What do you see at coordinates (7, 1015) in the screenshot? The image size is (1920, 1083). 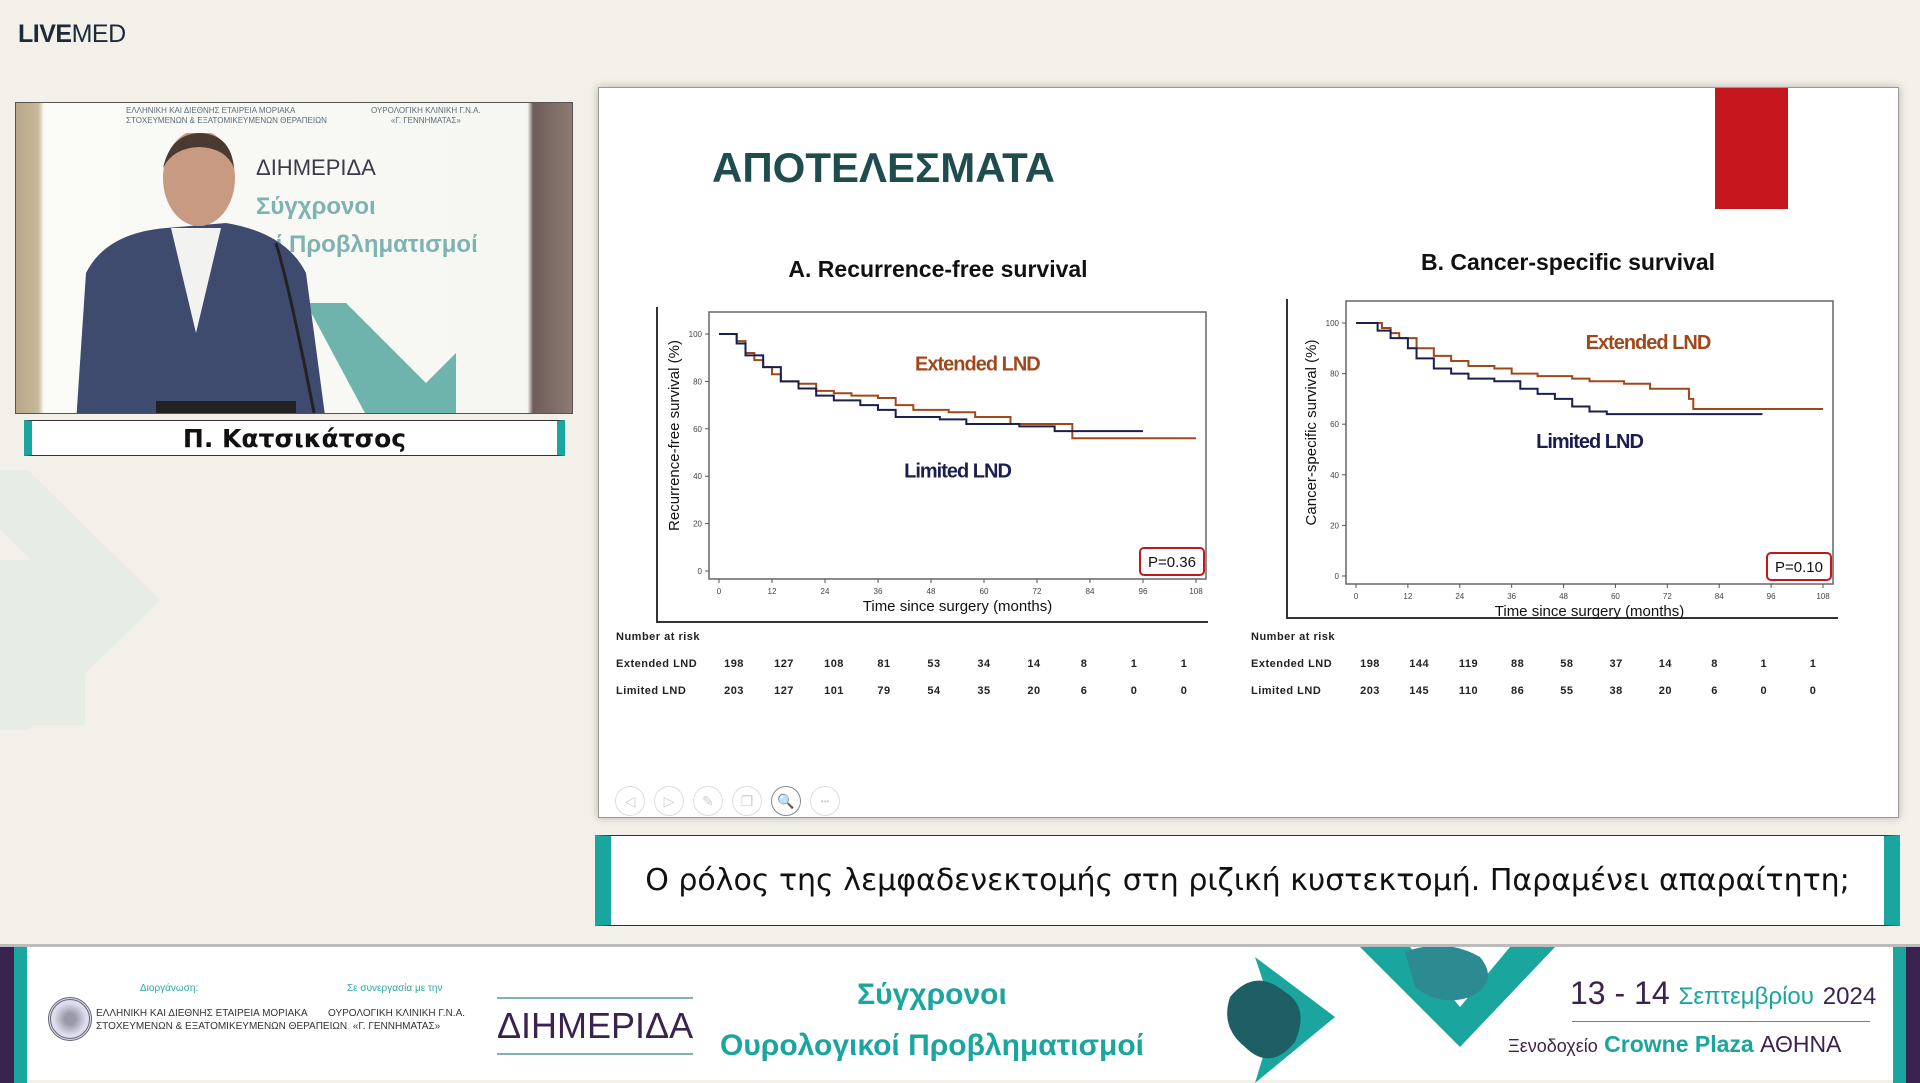 I see `footer-strip-left-purple` at bounding box center [7, 1015].